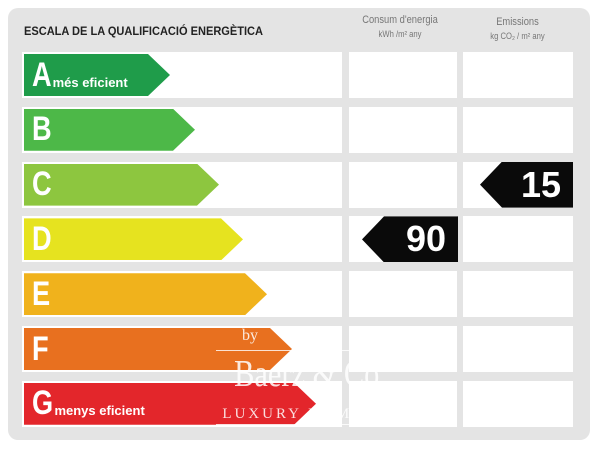  I want to click on class-description: més eficient, so click(90, 82).